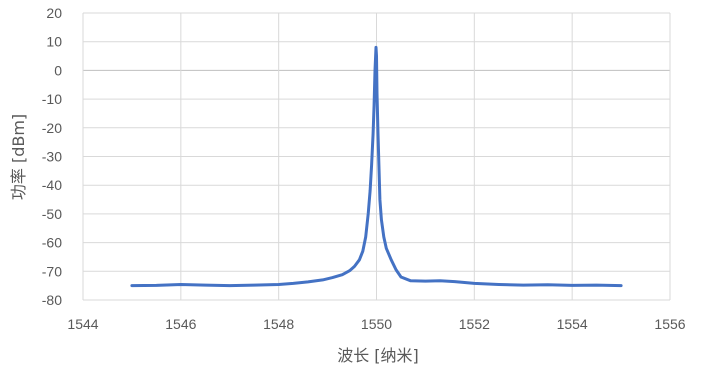  Describe the element at coordinates (572, 324) in the screenshot. I see `x-tick-label: 1554` at that location.